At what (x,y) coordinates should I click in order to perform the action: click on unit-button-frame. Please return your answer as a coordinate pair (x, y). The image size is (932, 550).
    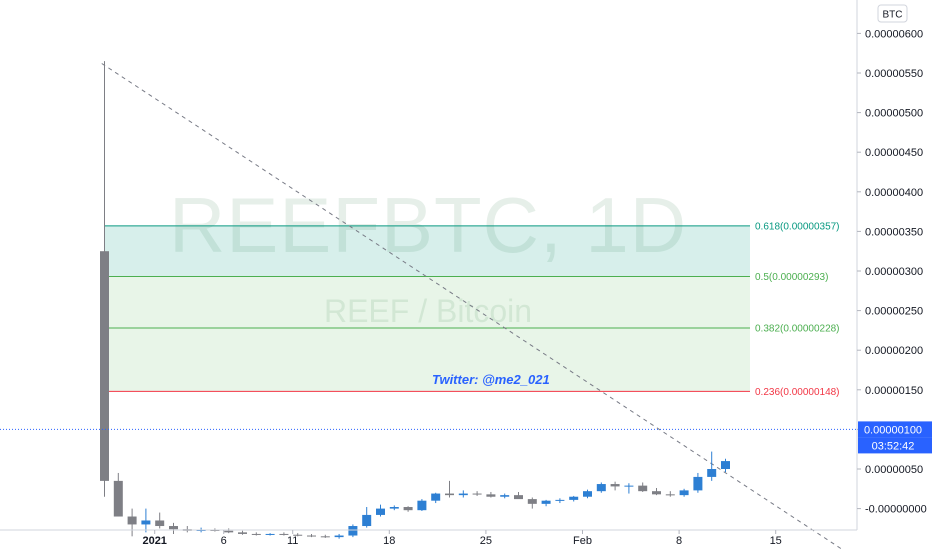
    Looking at the image, I should click on (892, 13).